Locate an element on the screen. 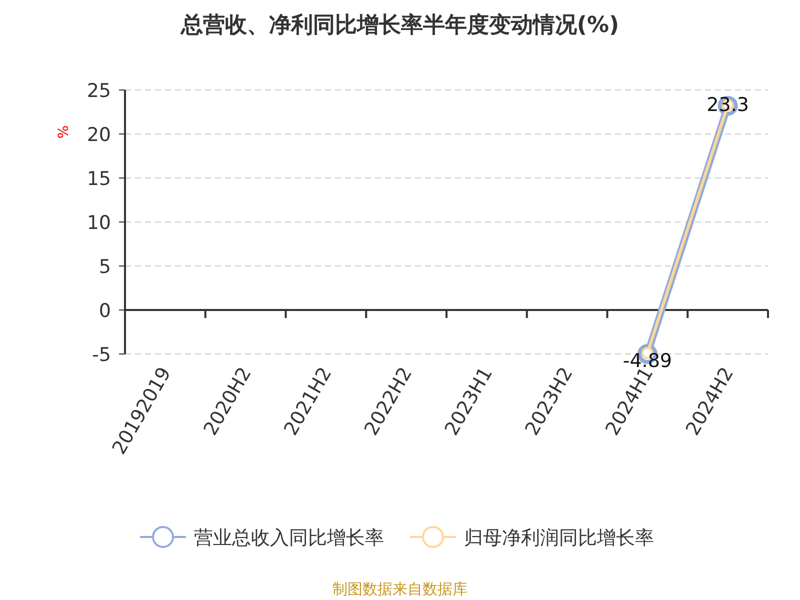 Image resolution: width=800 pixels, height=600 pixels. y-tick-label: 15 is located at coordinates (98, 179).